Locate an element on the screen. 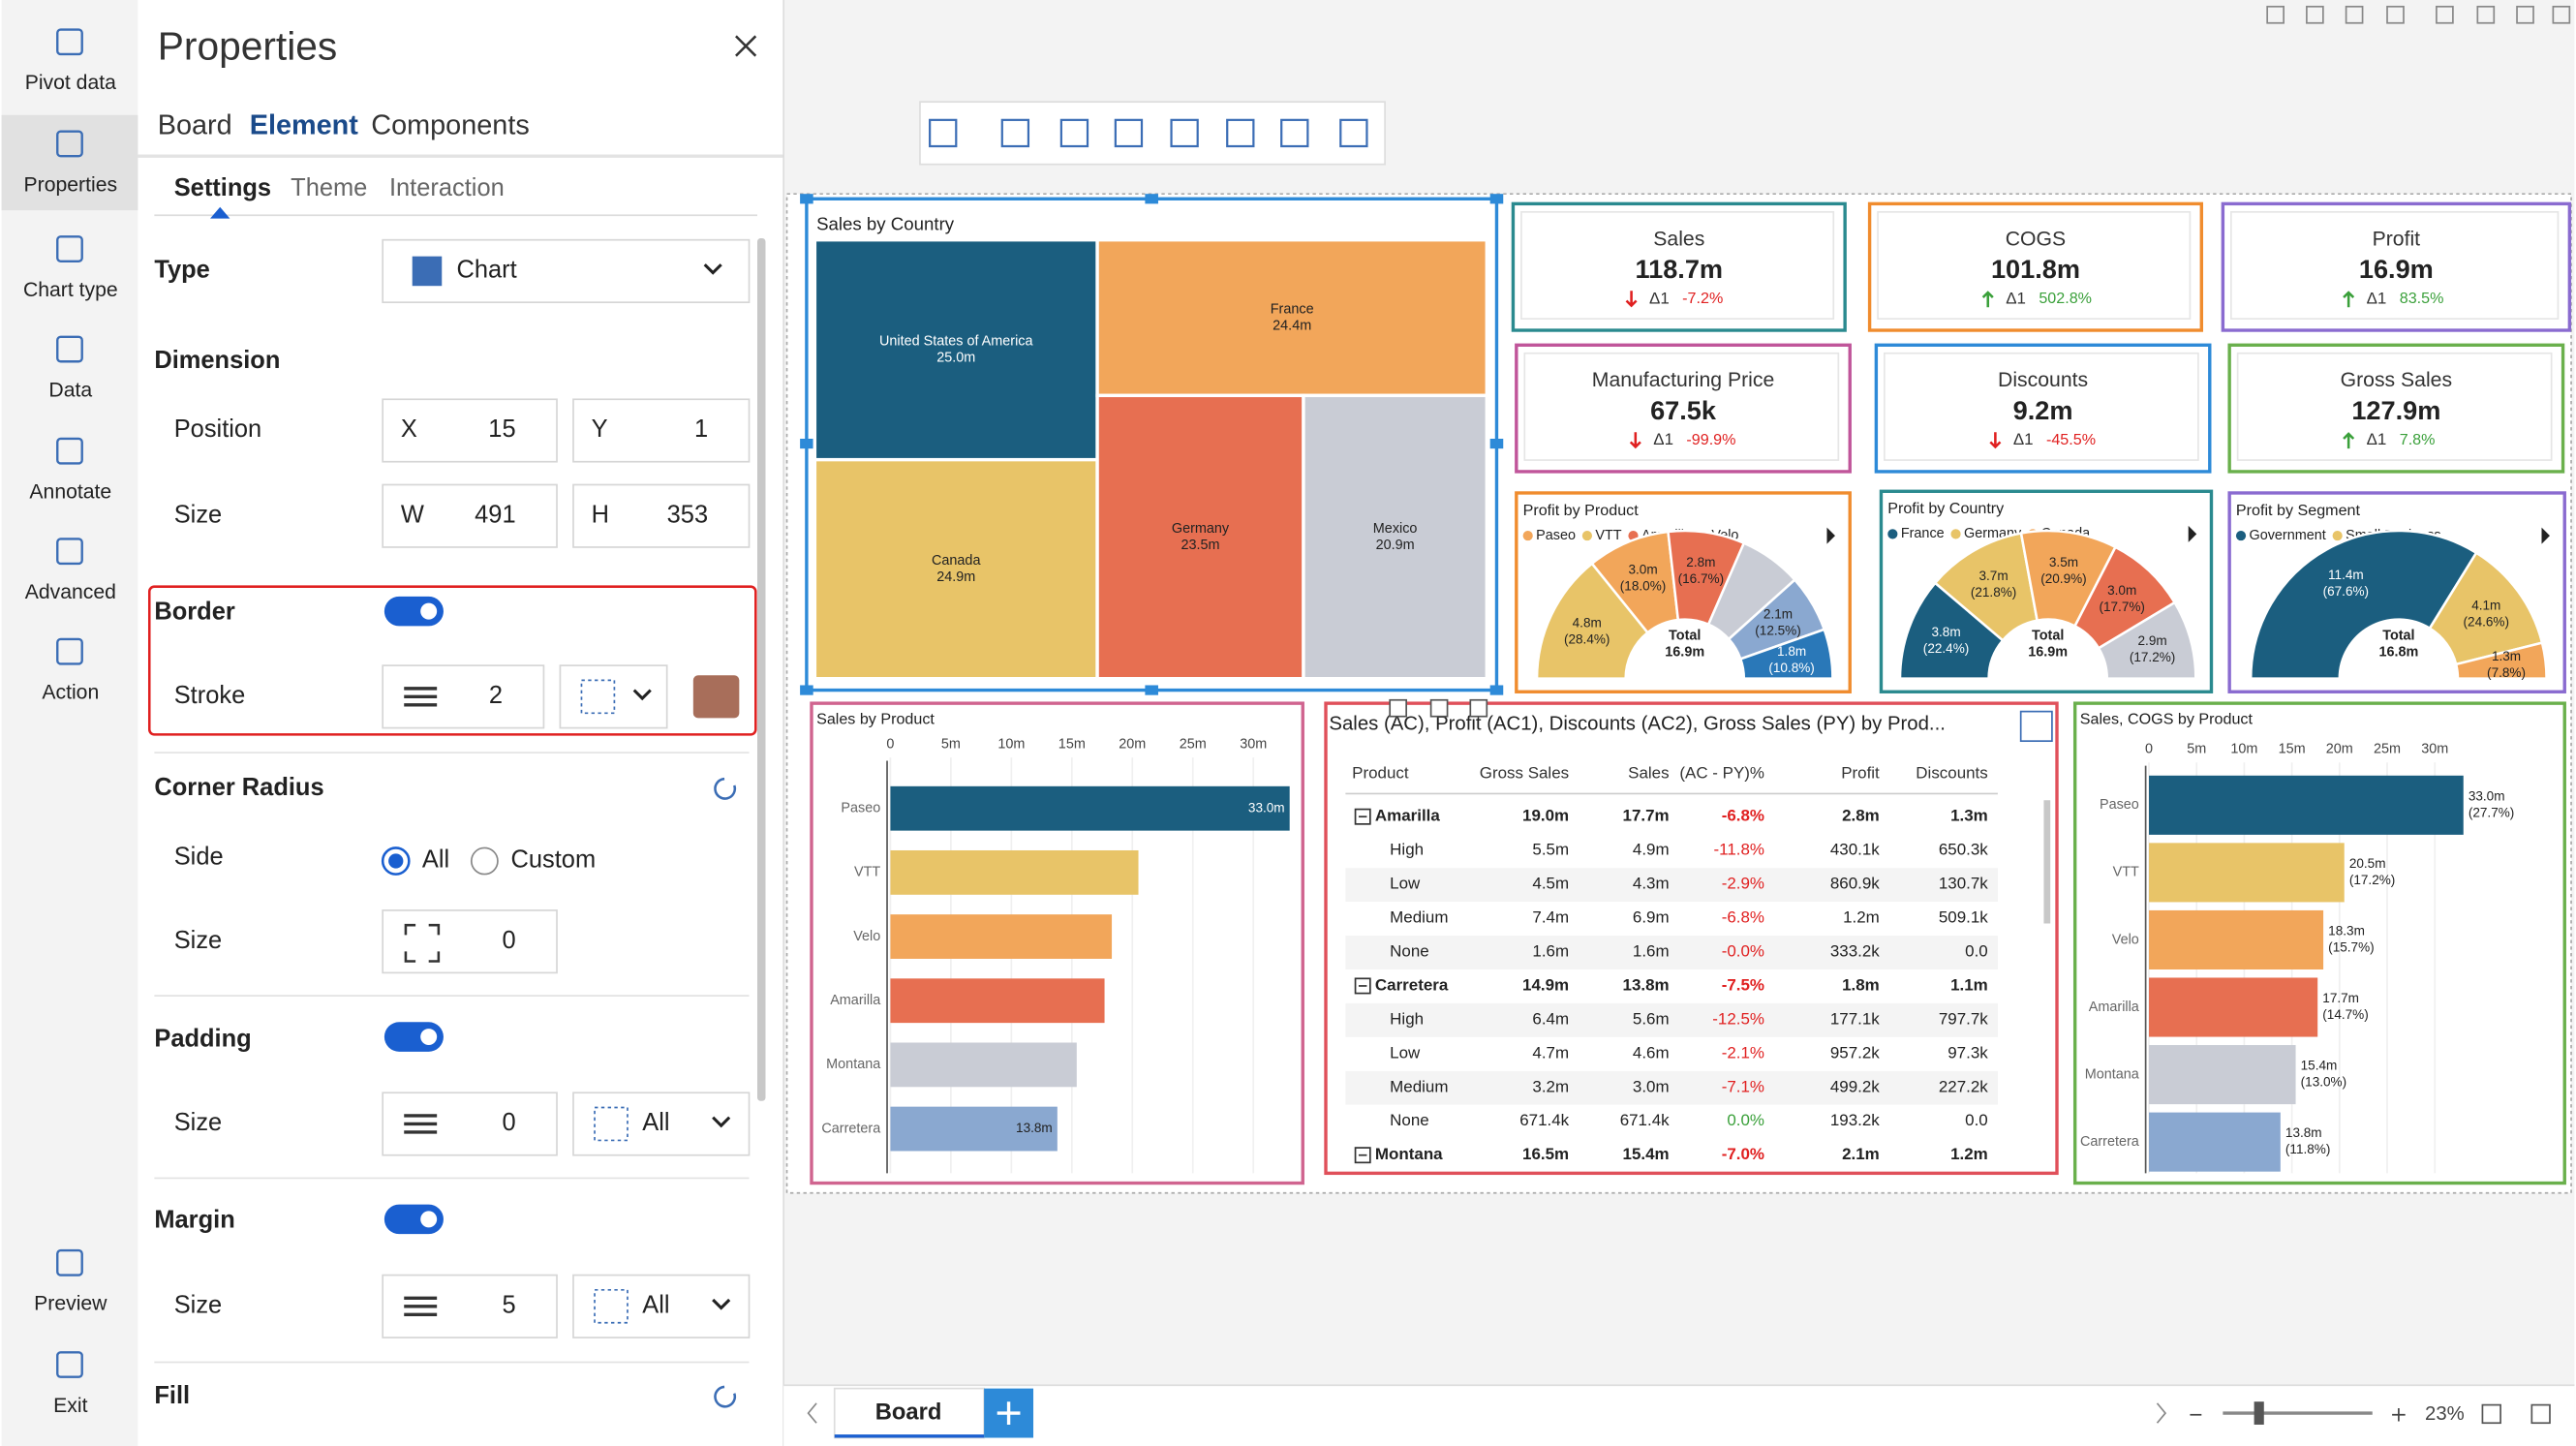 This screenshot has width=2576, height=1446. label: COGS is located at coordinates (2036, 239).